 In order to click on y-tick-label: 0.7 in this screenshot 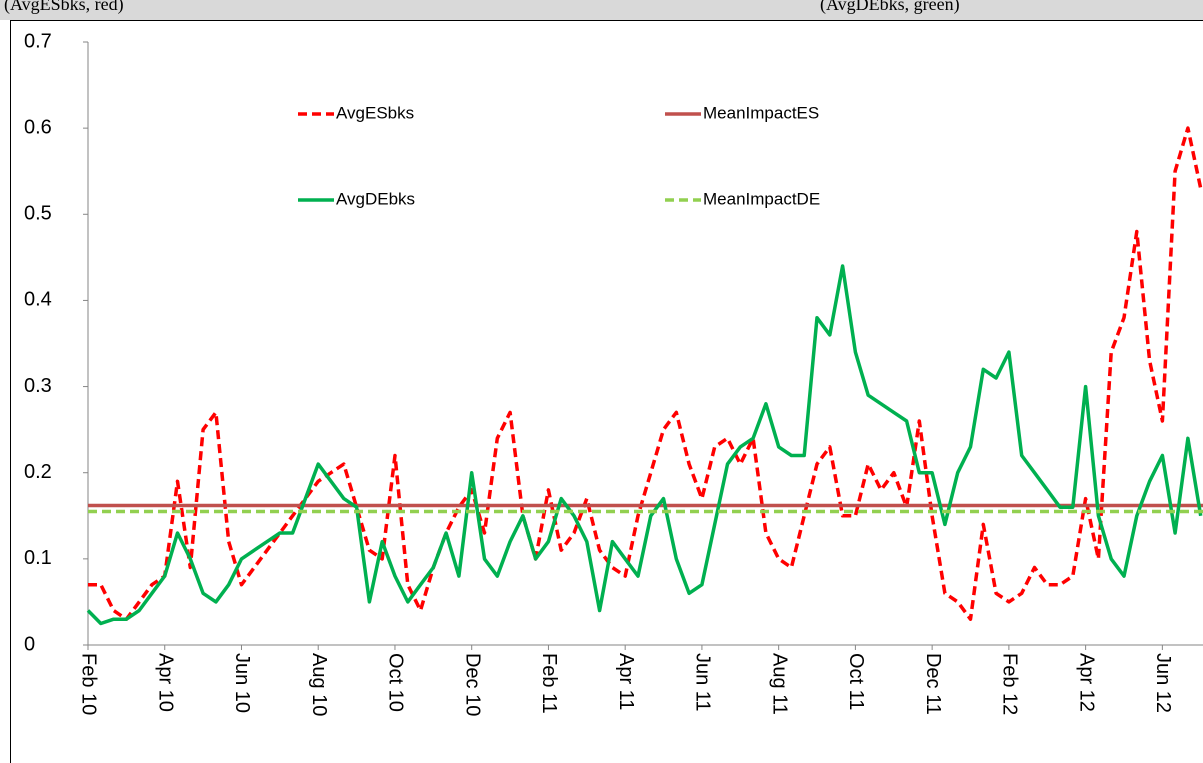, I will do `click(38, 41)`.